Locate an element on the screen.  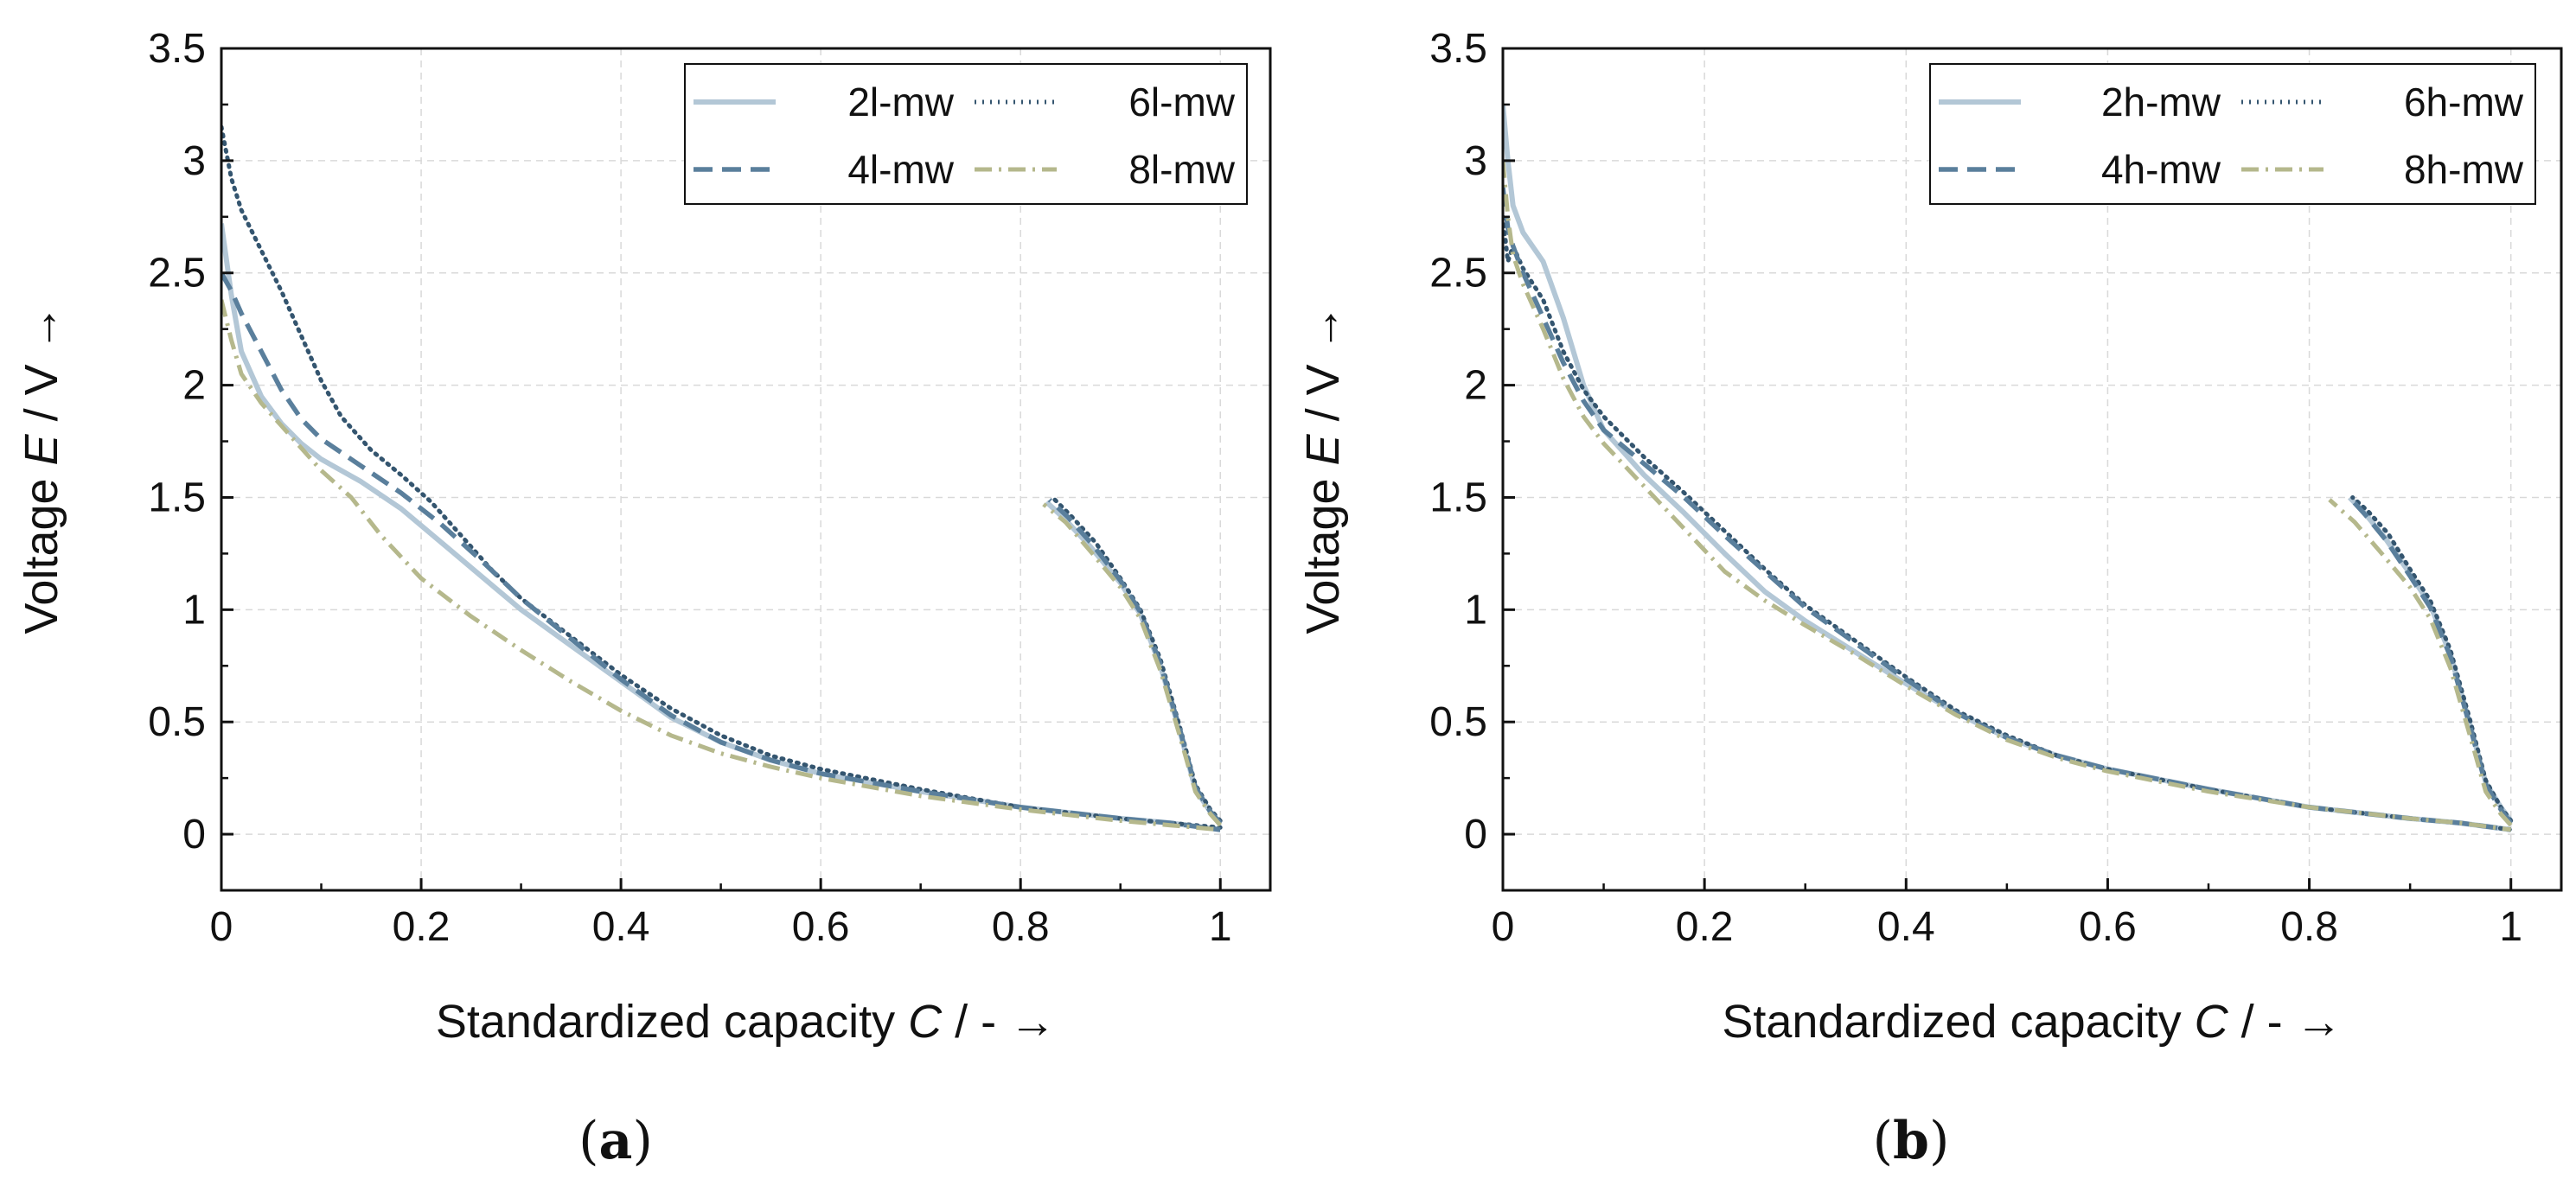
legend-label-4h-mw: 4h-mw is located at coordinates (2161, 170).